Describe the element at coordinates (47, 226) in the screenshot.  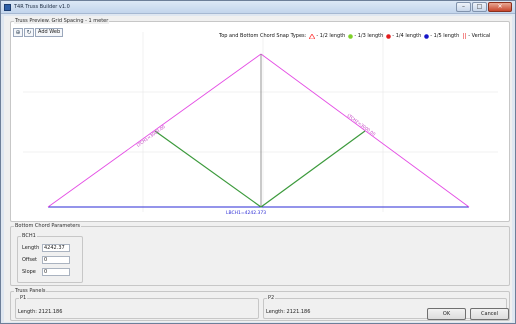
I see `bottom-chord-params-title: Bottom Chord Parameters` at that location.